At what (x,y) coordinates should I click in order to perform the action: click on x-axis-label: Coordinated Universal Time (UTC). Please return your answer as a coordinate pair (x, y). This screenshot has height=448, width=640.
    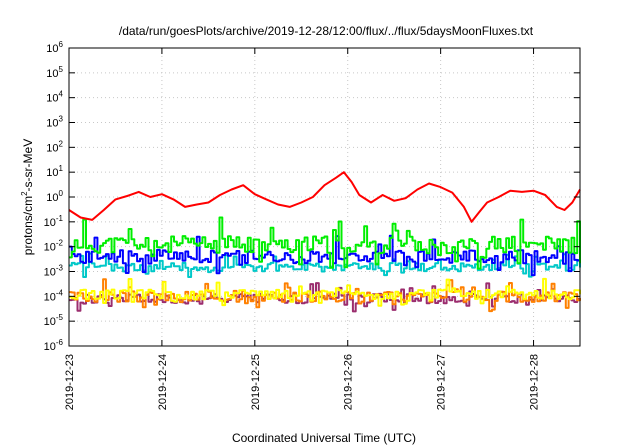
    Looking at the image, I should click on (324, 438).